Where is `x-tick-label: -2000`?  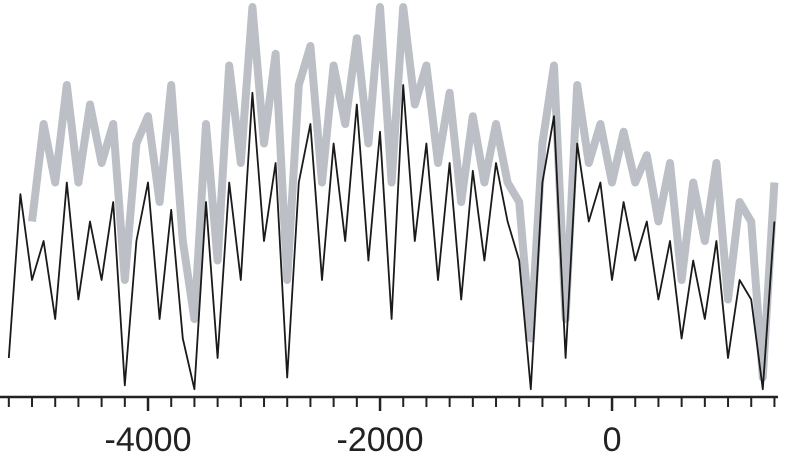 x-tick-label: -2000 is located at coordinates (380, 440).